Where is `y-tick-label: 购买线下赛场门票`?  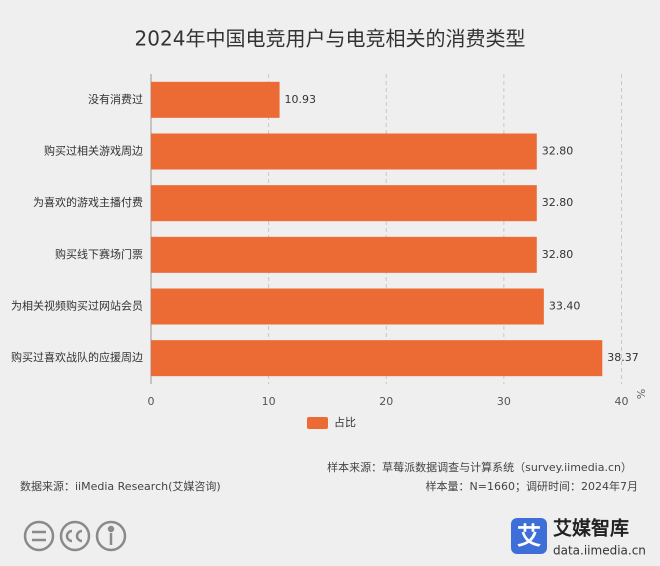 y-tick-label: 购买线下赛场门票 is located at coordinates (99, 254).